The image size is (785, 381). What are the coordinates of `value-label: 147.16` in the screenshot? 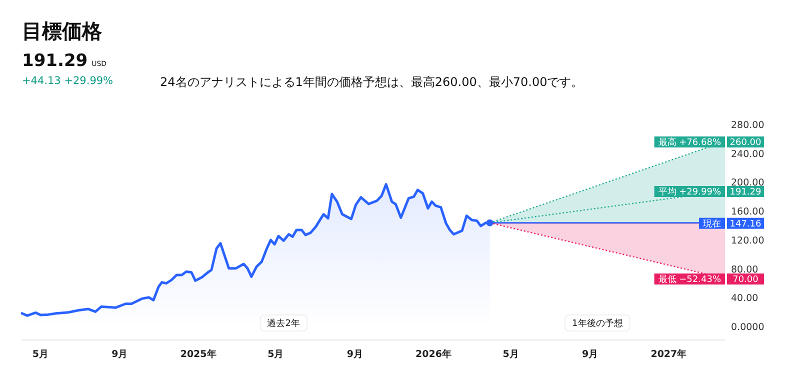 It's located at (745, 224).